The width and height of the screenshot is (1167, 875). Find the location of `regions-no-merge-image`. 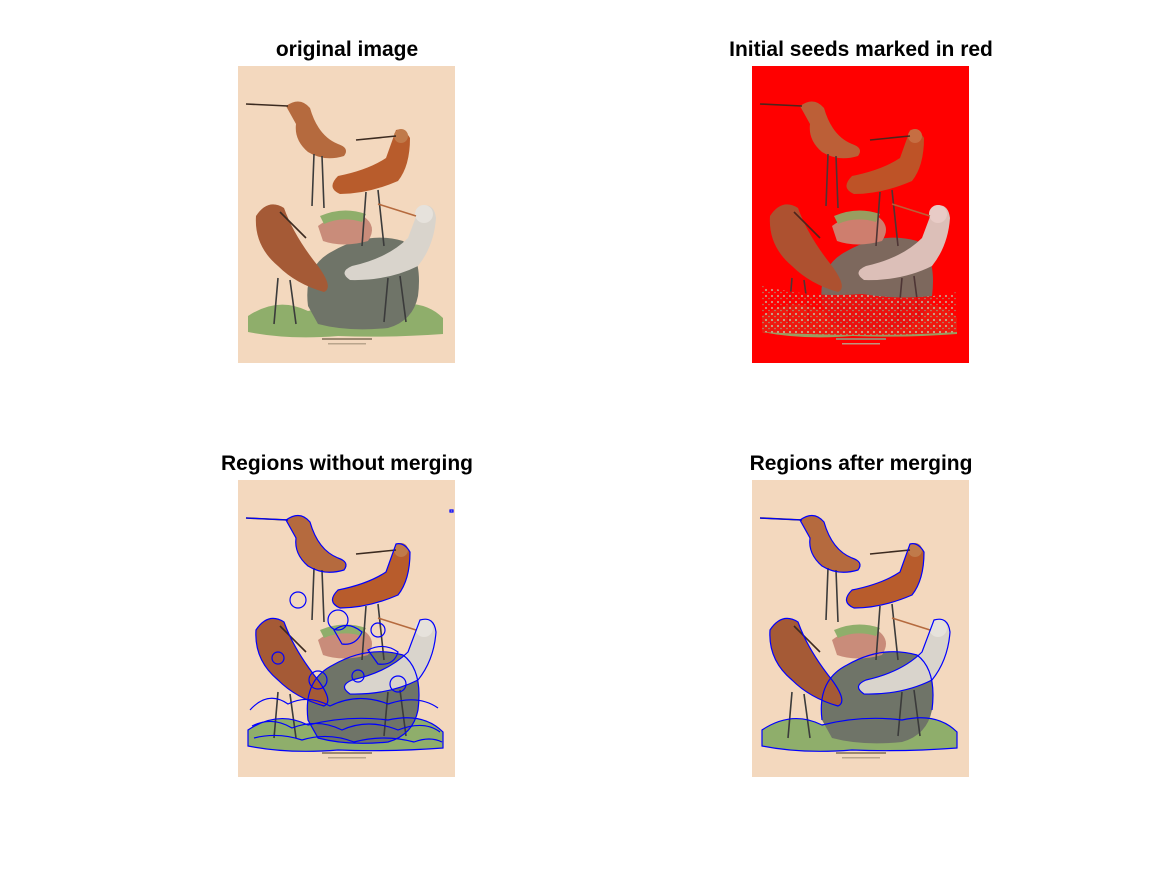

regions-no-merge-image is located at coordinates (346, 628).